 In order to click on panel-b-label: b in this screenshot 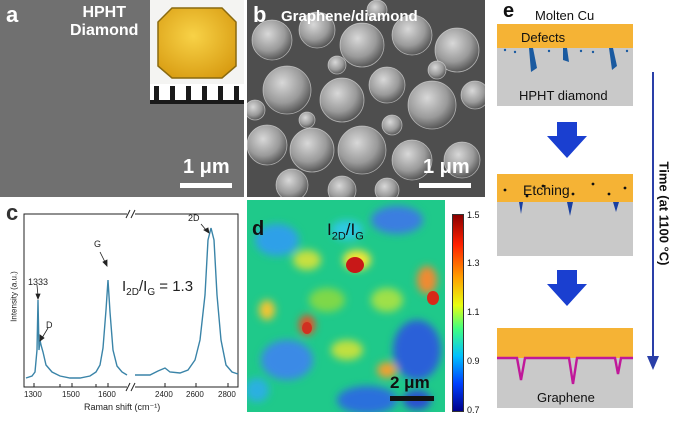, I will do `click(260, 14)`.